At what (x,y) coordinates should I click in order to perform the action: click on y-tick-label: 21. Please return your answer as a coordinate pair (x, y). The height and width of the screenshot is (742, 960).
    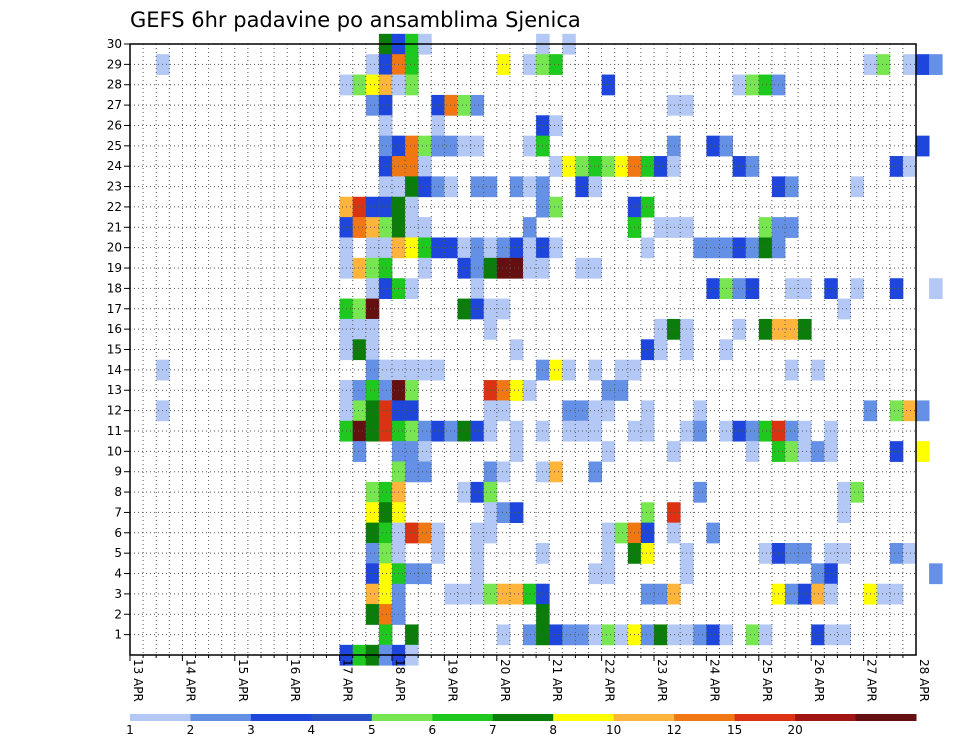
    Looking at the image, I should click on (114, 227).